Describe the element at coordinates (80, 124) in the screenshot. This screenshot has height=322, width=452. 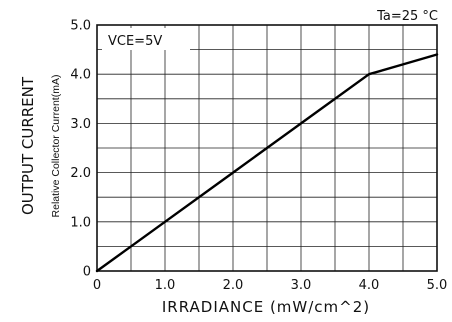
I see `y-tick-label-3: 3.0` at that location.